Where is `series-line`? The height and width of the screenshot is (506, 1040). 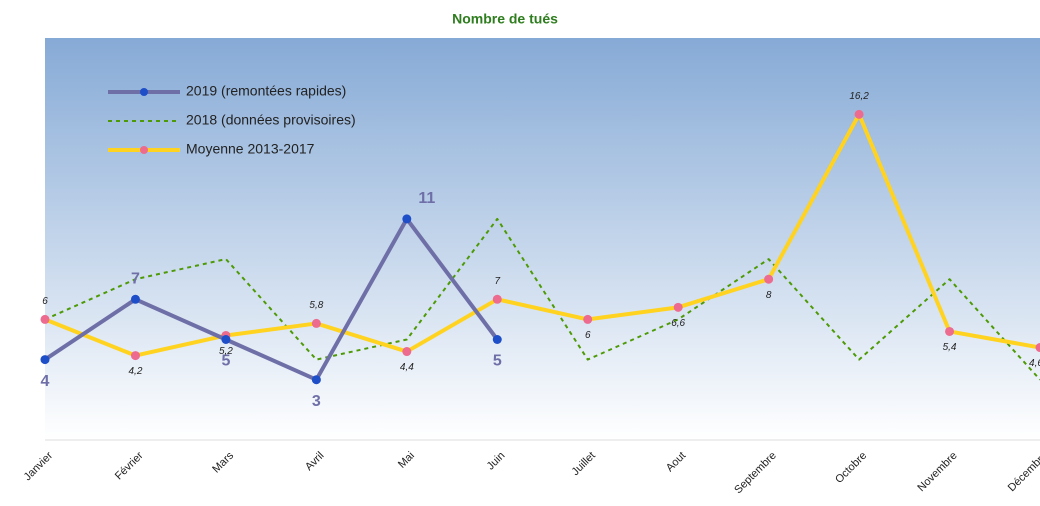
series-line is located at coordinates (271, 299).